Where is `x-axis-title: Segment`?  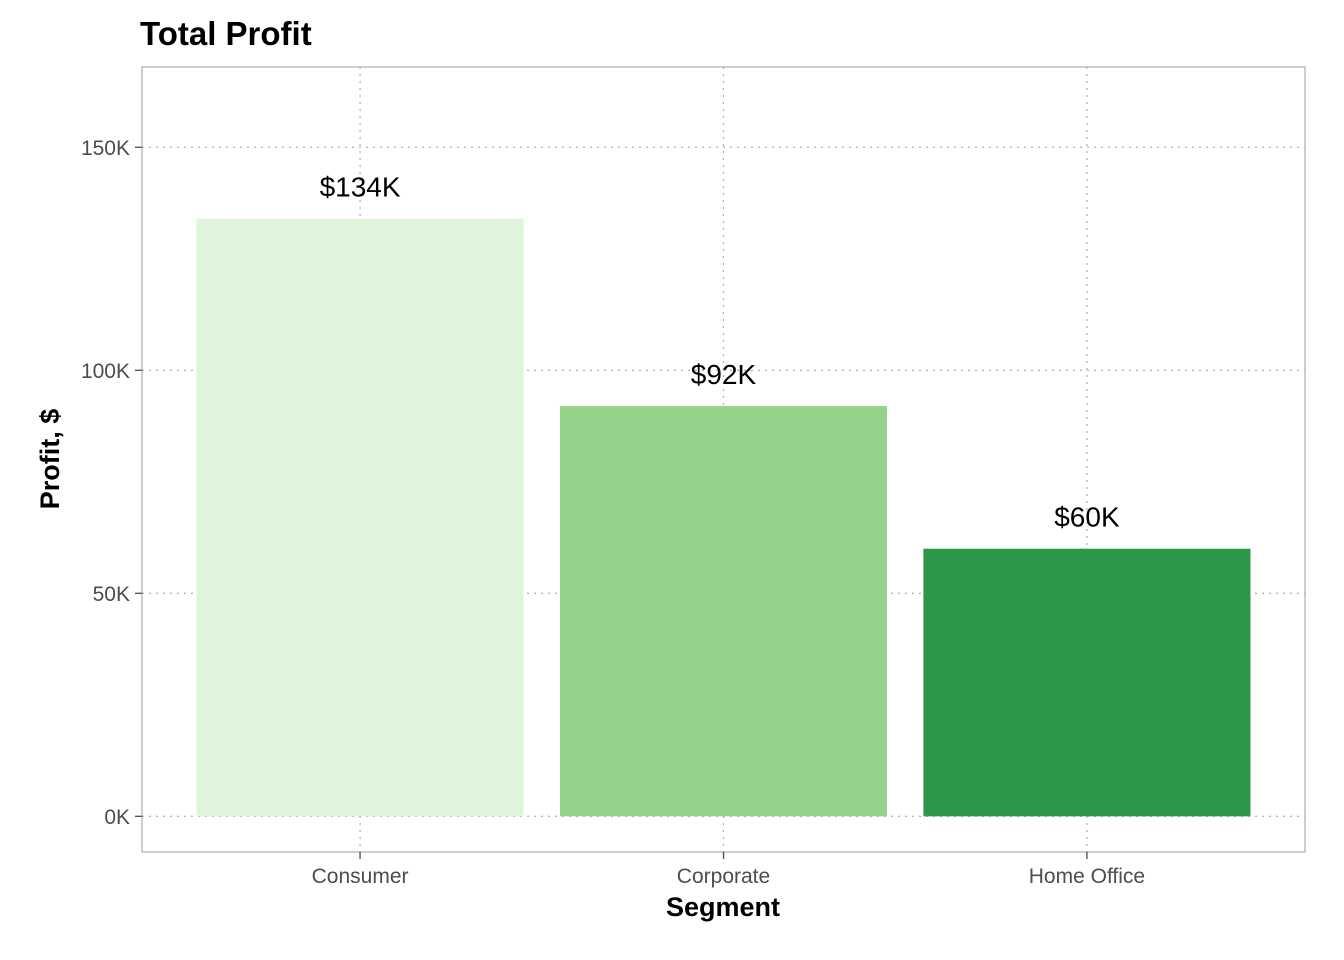
x-axis-title: Segment is located at coordinates (723, 907).